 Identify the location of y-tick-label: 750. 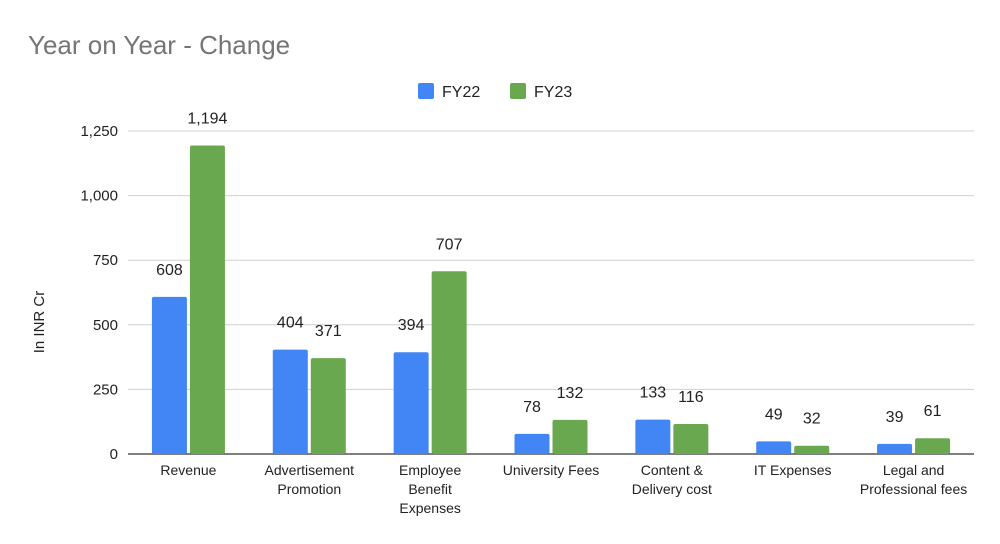
(105, 260).